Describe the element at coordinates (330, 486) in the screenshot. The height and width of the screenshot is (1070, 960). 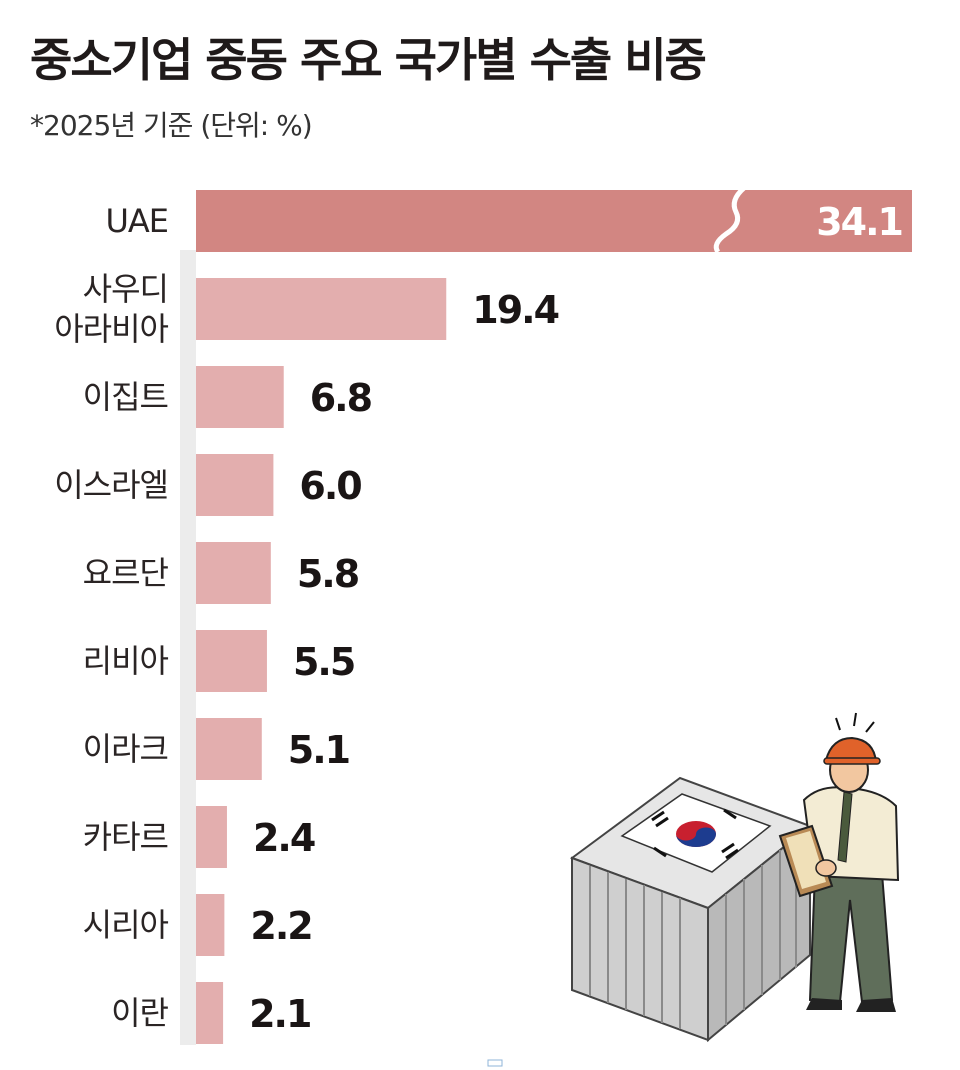
I see `value-label-3: 6.0` at that location.